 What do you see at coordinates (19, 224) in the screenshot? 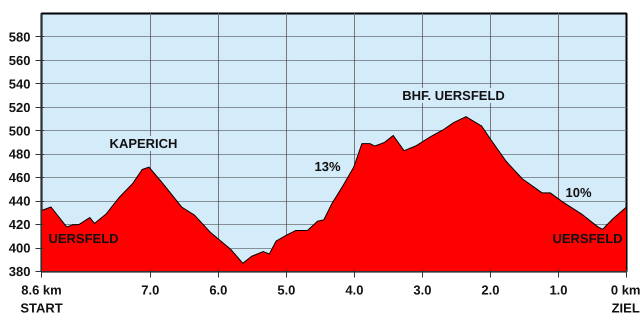
I see `y-tick-label: 420` at bounding box center [19, 224].